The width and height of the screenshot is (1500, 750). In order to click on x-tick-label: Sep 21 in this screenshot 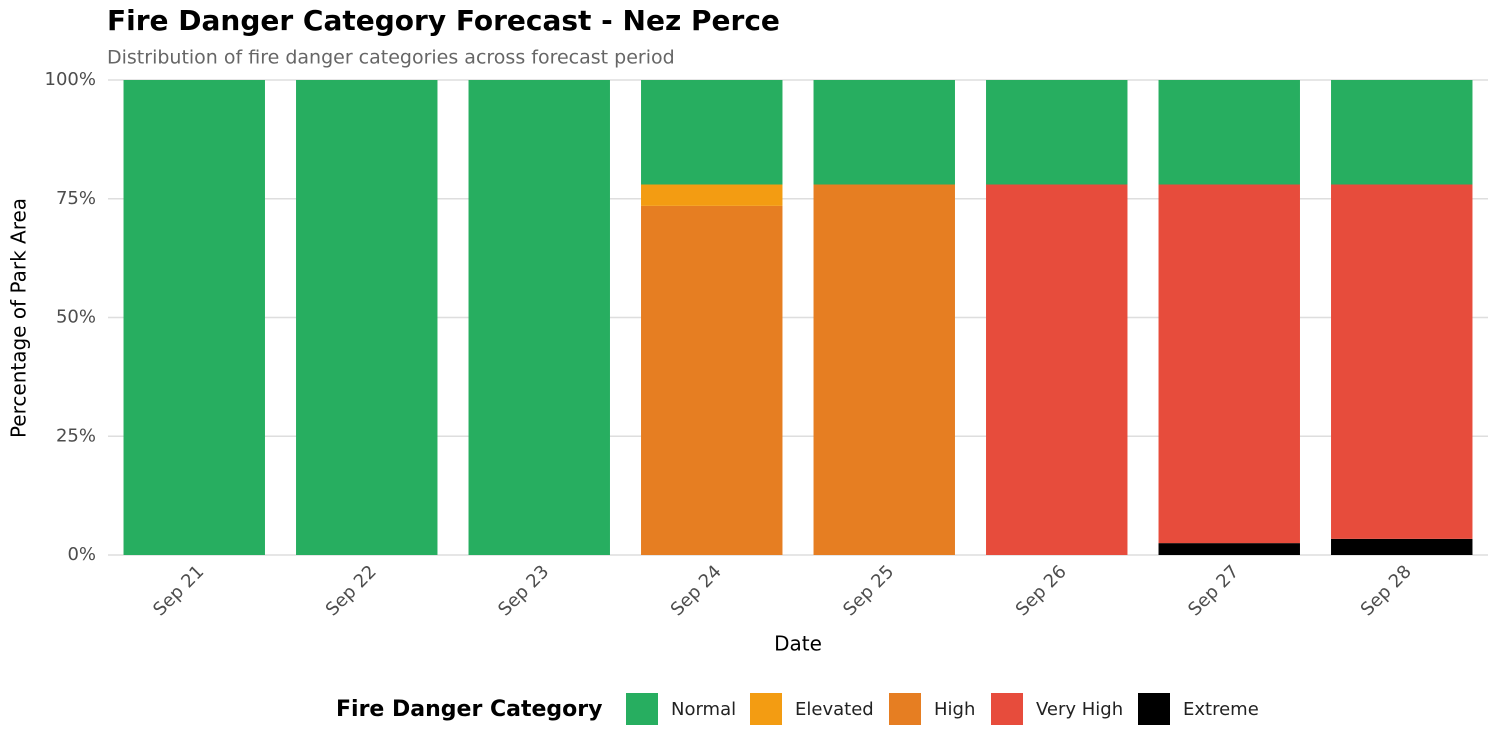, I will do `click(178, 590)`.